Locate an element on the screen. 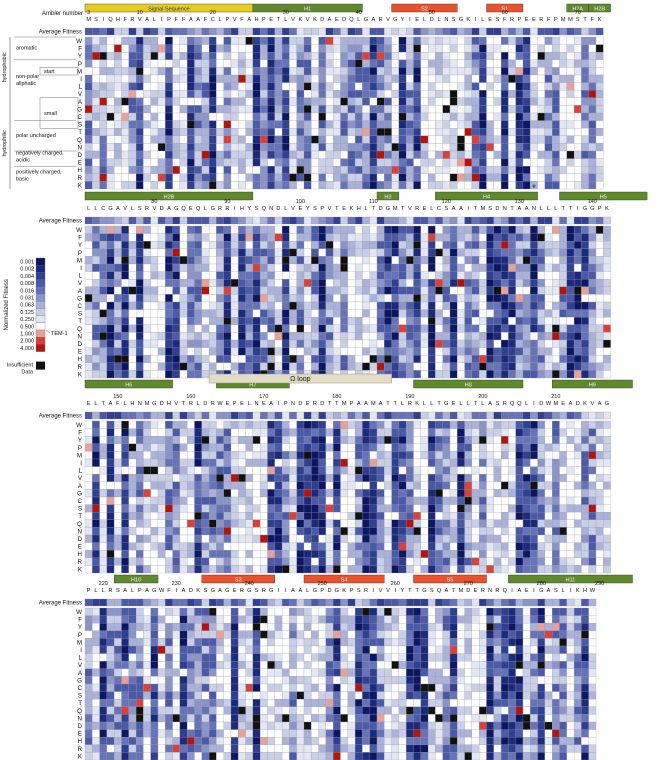 The width and height of the screenshot is (668, 760). sequence-residue-letter: D is located at coordinates (191, 591).